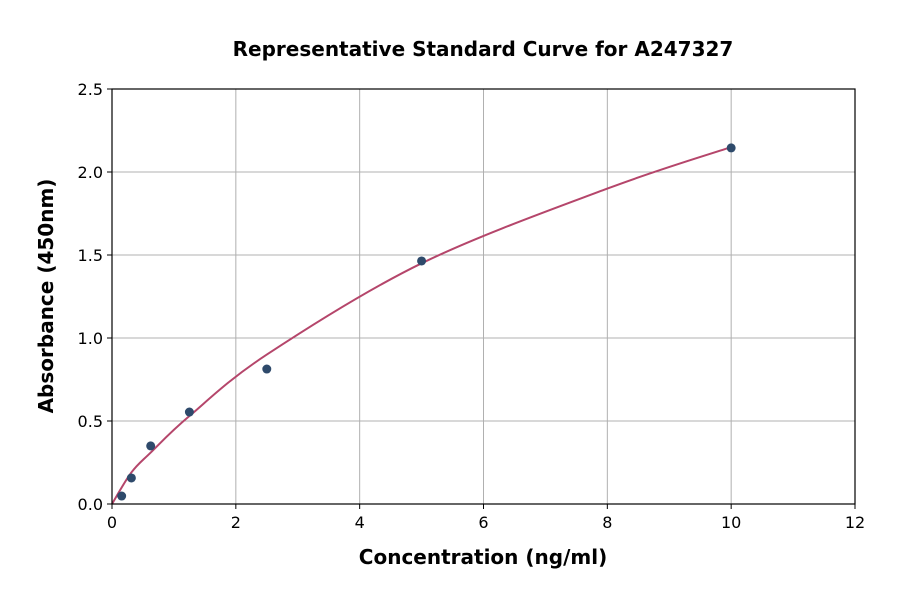  What do you see at coordinates (607, 522) in the screenshot?
I see `x-tick-label: 8` at bounding box center [607, 522].